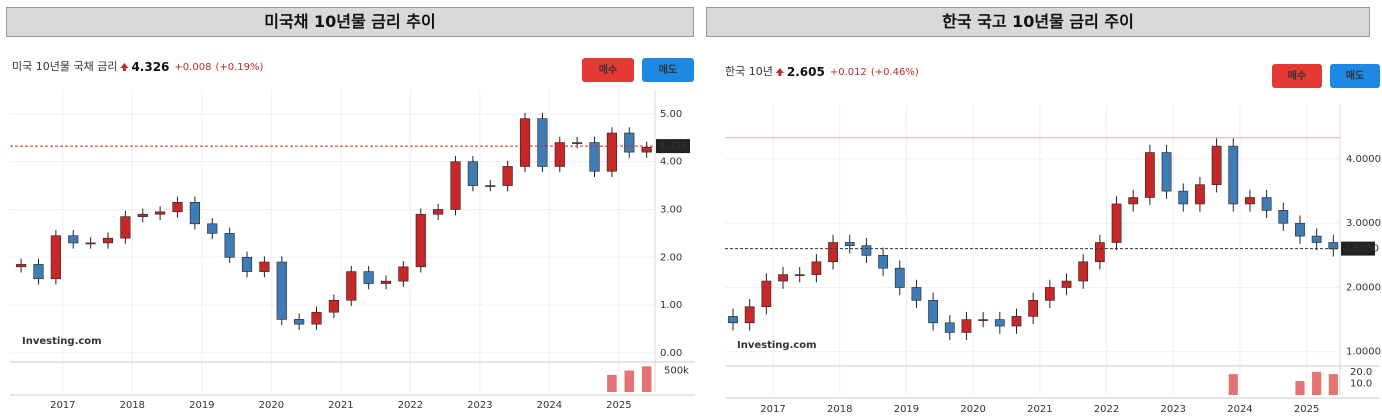  What do you see at coordinates (64, 66) in the screenshot?
I see `quote-name: 미국 10년물 국채 금리` at bounding box center [64, 66].